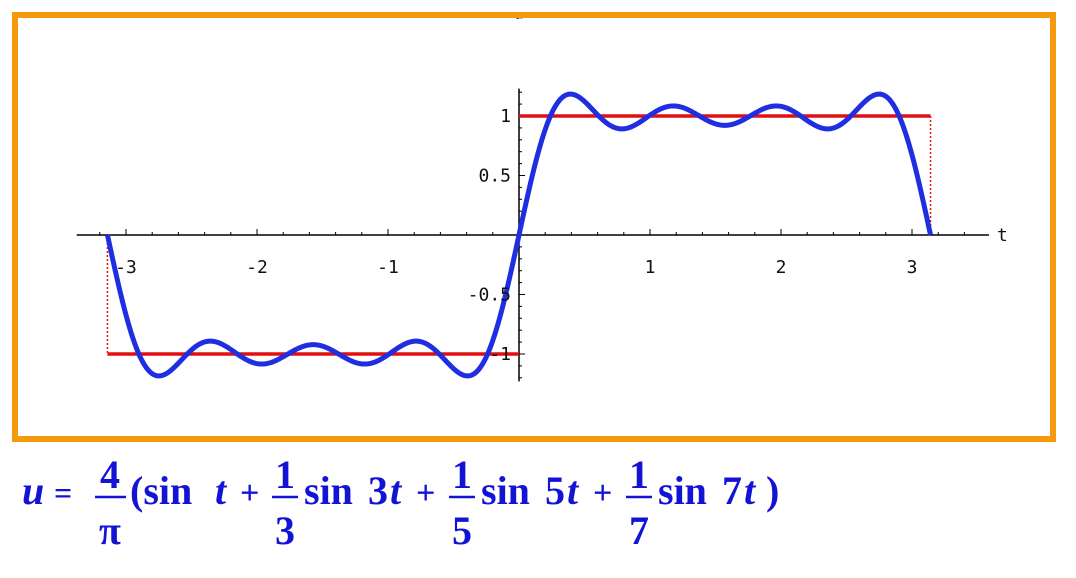  Describe the element at coordinates (161, 490) in the screenshot. I see `formula-open-sin: (sin` at that location.